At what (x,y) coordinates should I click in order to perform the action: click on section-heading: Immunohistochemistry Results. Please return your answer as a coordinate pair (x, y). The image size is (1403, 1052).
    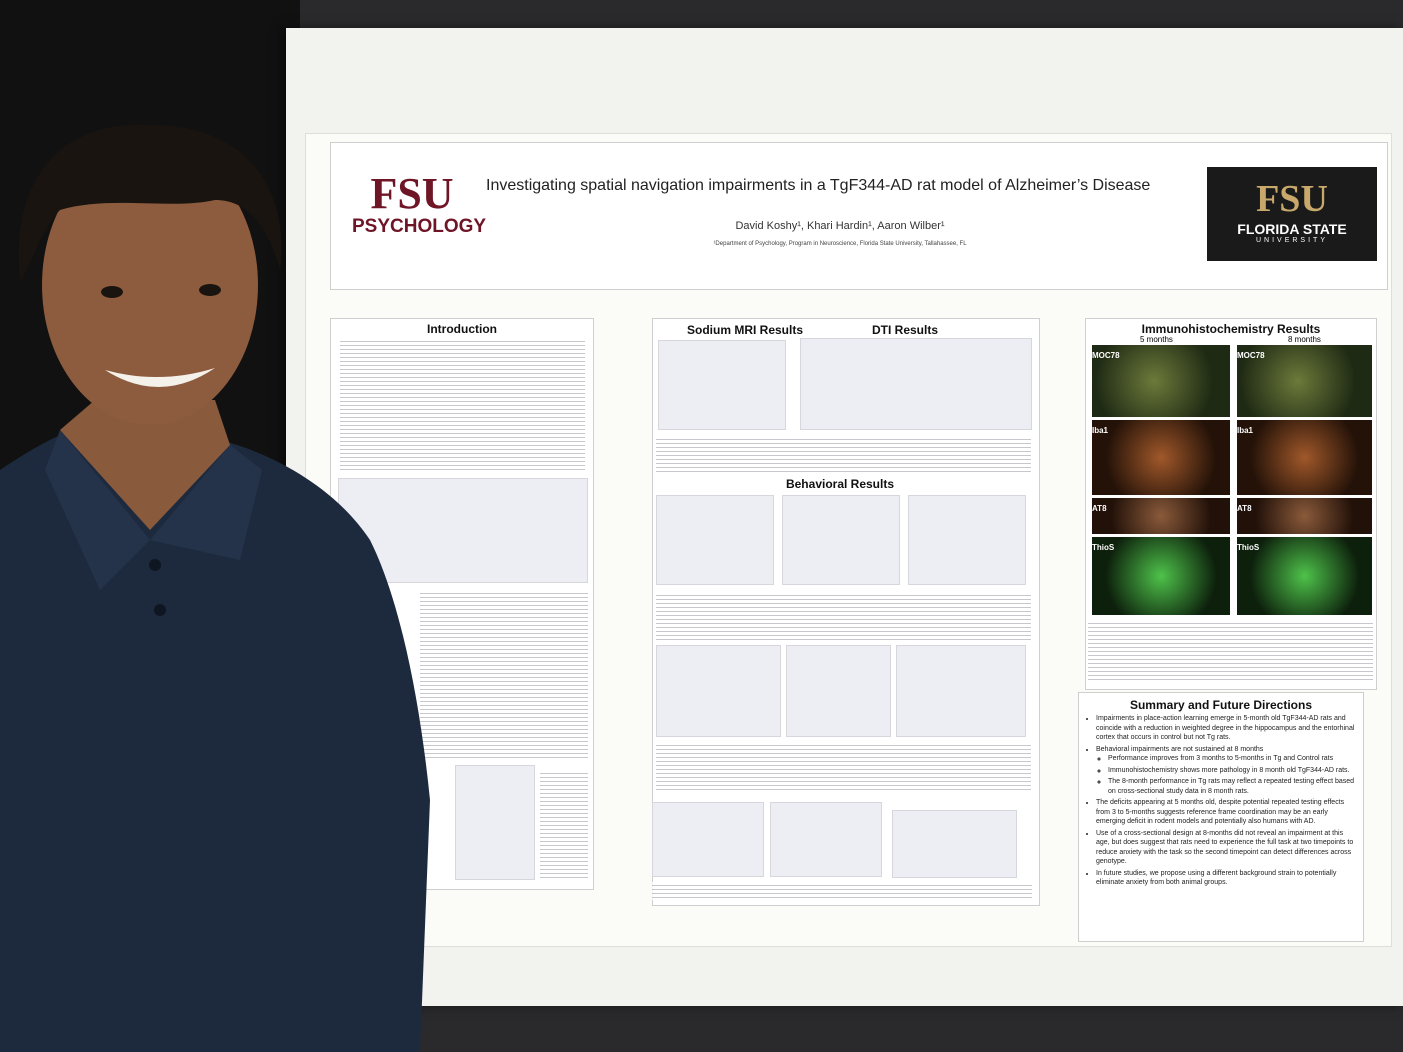
    Looking at the image, I should click on (1231, 329).